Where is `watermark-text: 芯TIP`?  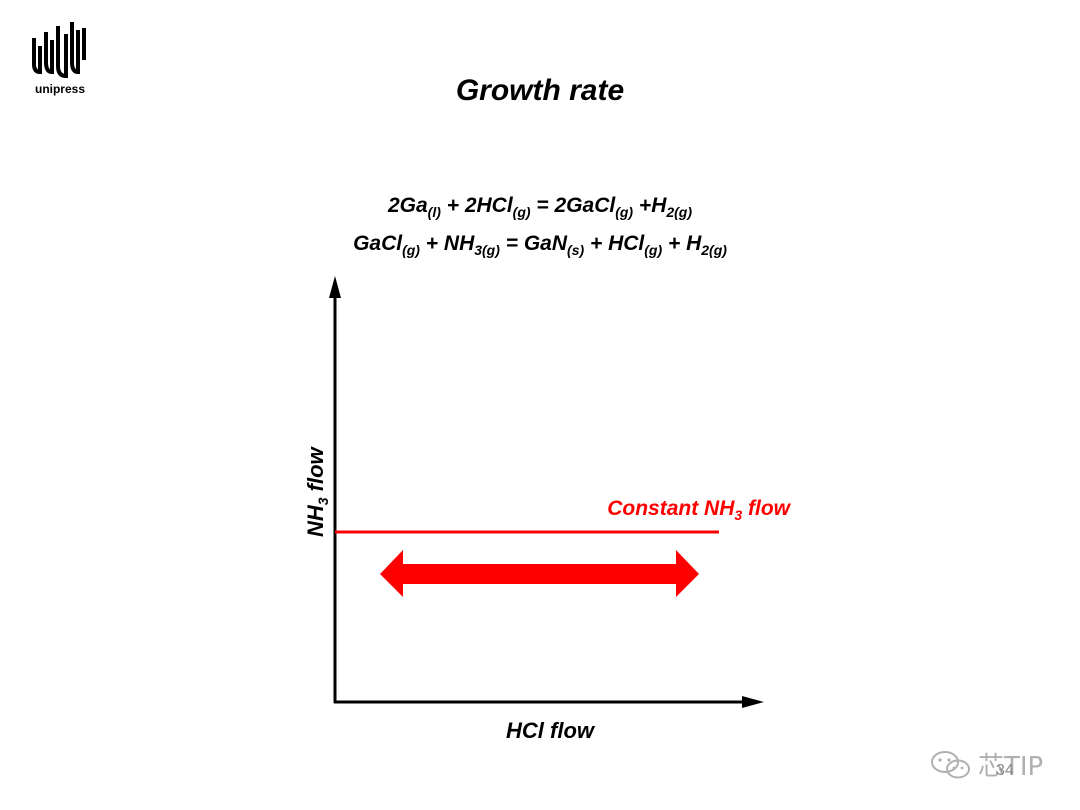
watermark-text: 芯TIP is located at coordinates (1011, 767).